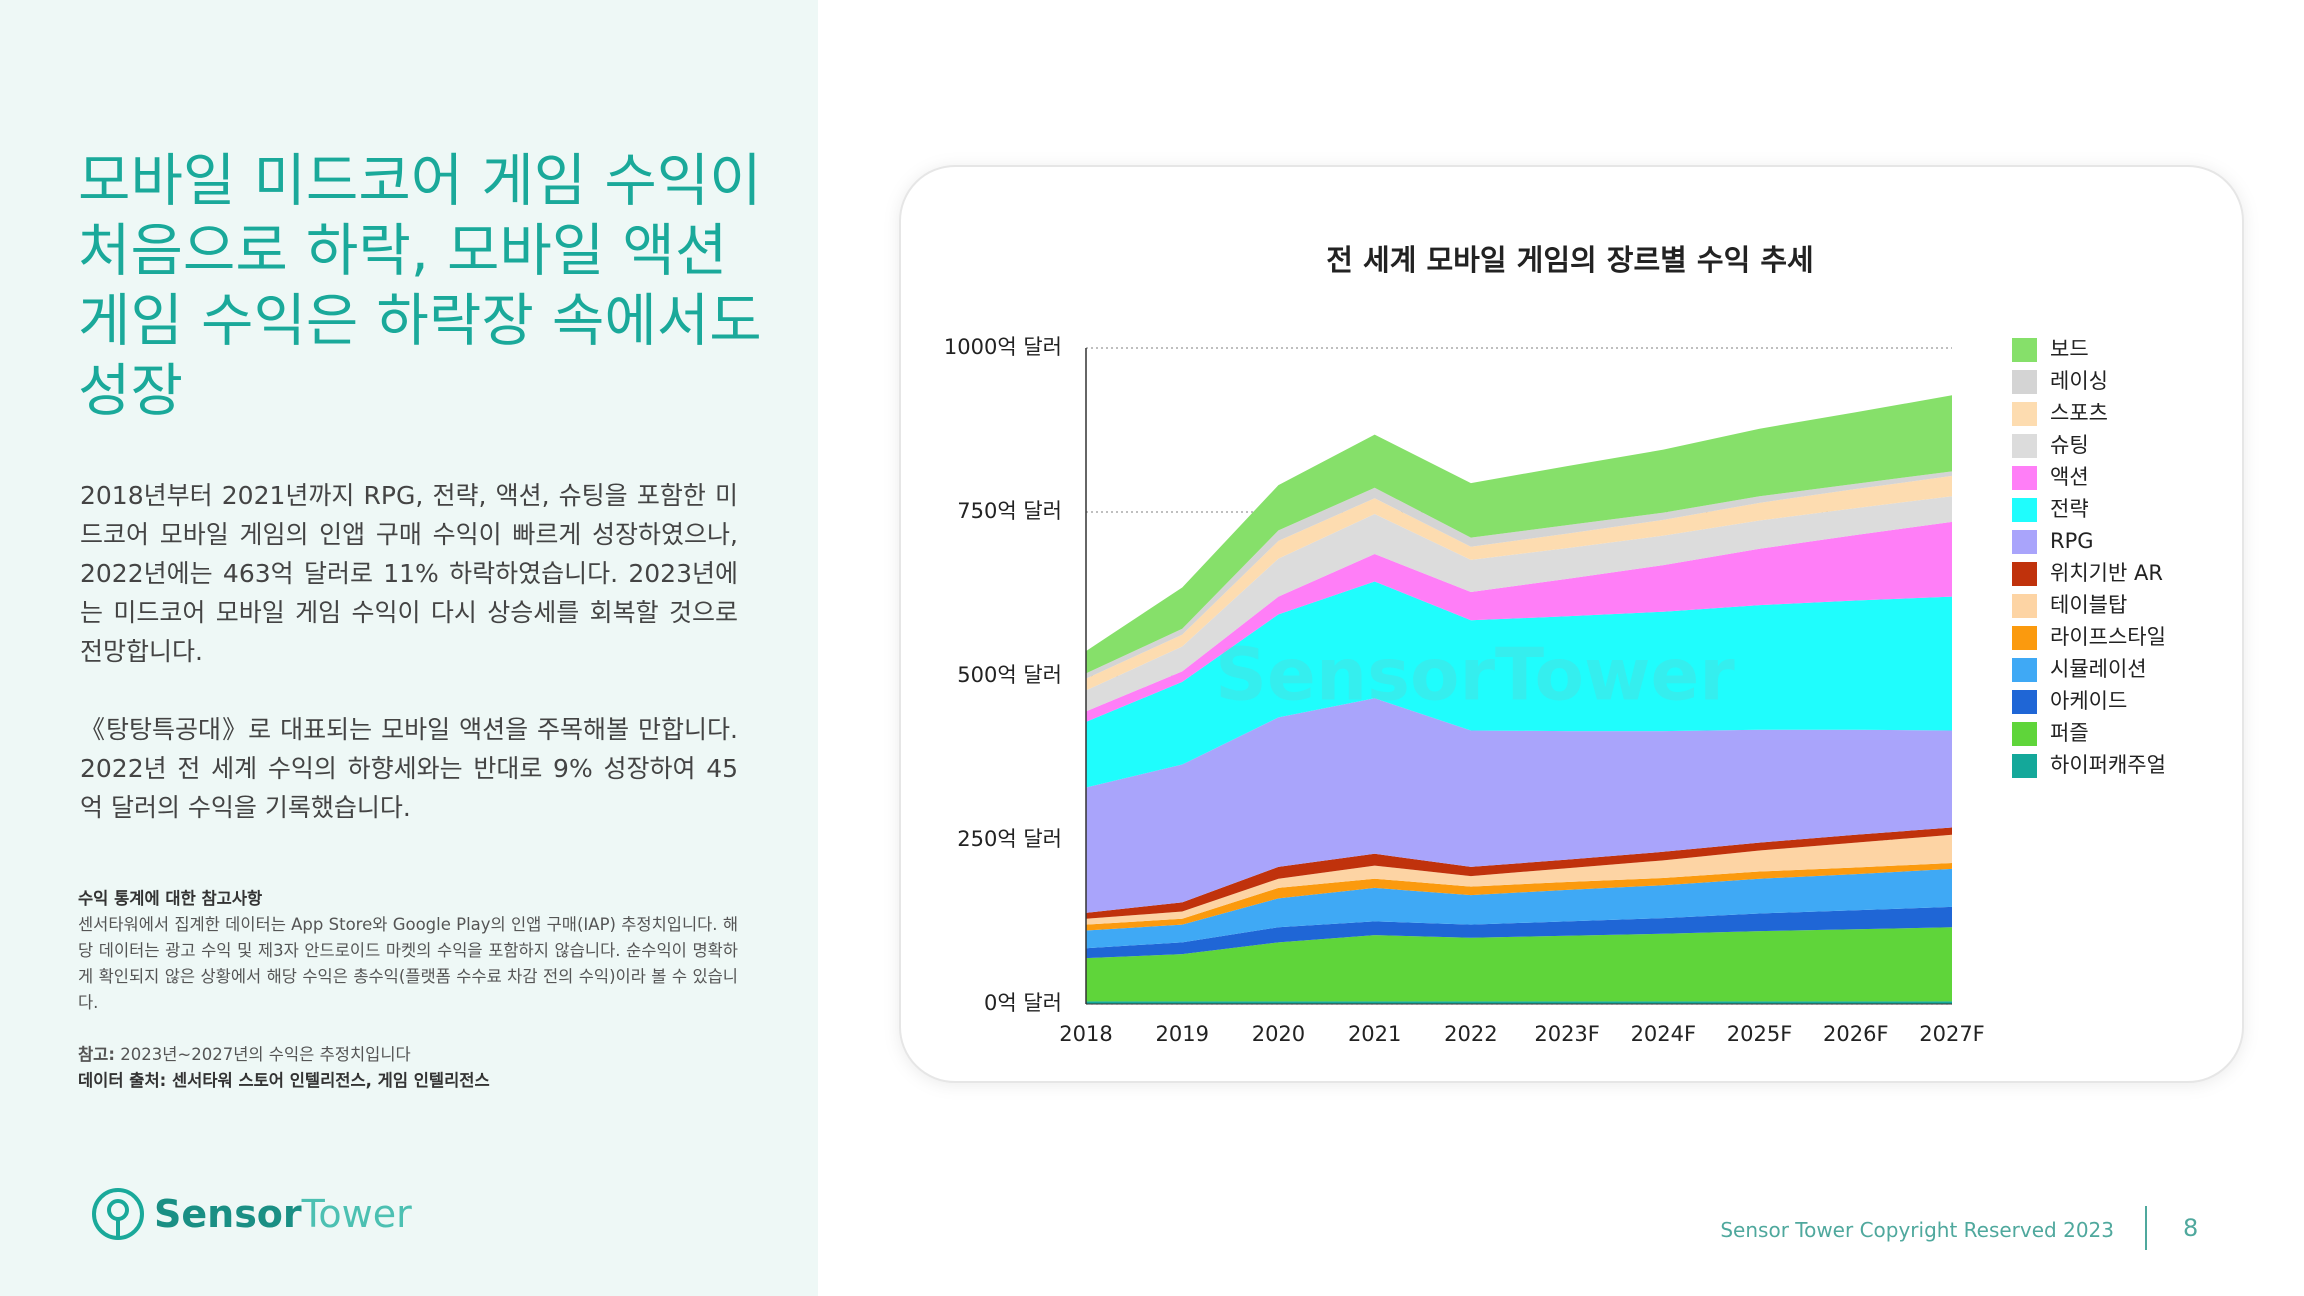 Image resolution: width=2304 pixels, height=1296 pixels. I want to click on x-tick-label: 2023F, so click(1567, 1034).